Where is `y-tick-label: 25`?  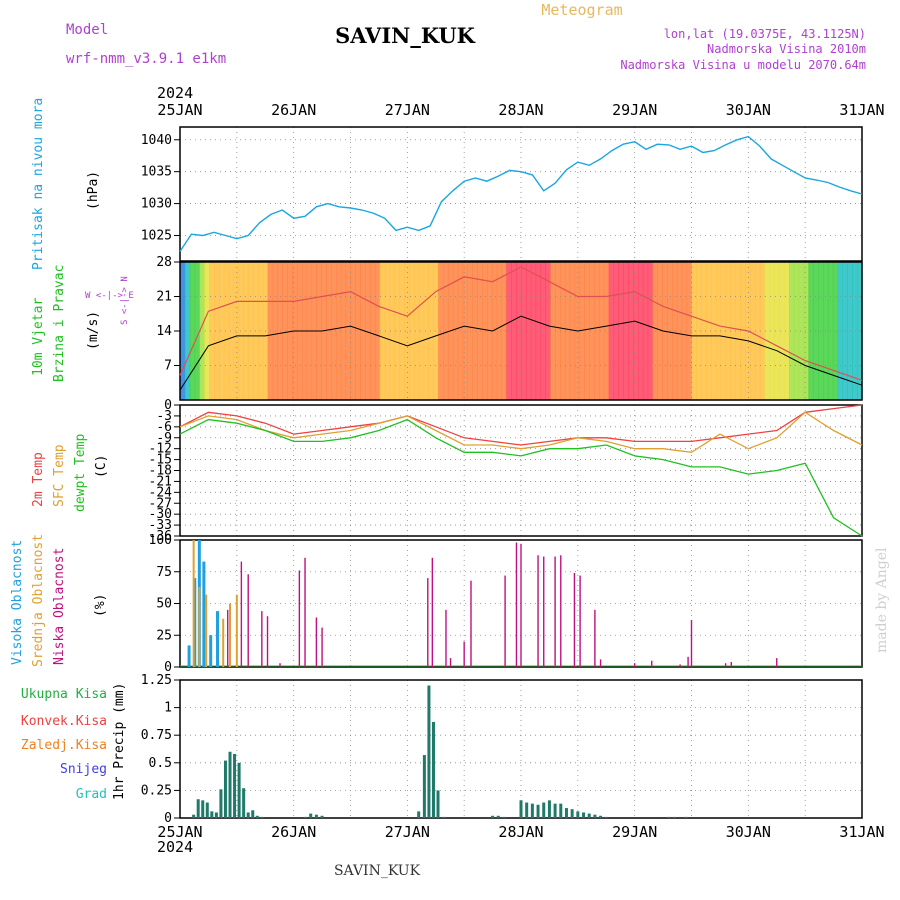 y-tick-label: 25 is located at coordinates (164, 635).